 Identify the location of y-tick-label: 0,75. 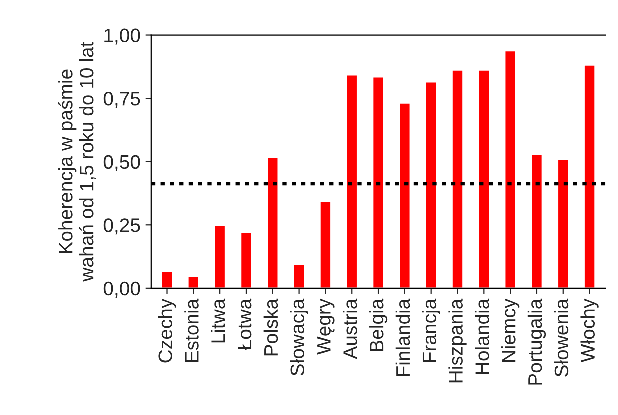
(122, 100).